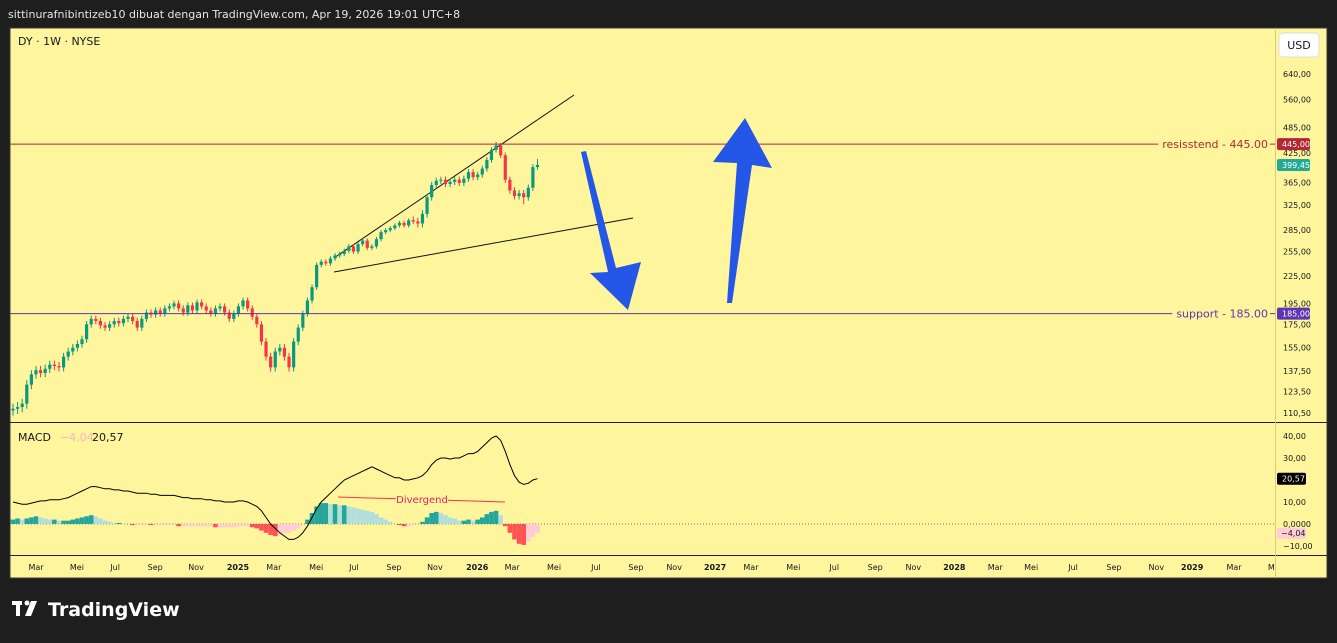  Describe the element at coordinates (1221, 313) in the screenshot. I see `level-name-bg` at that location.